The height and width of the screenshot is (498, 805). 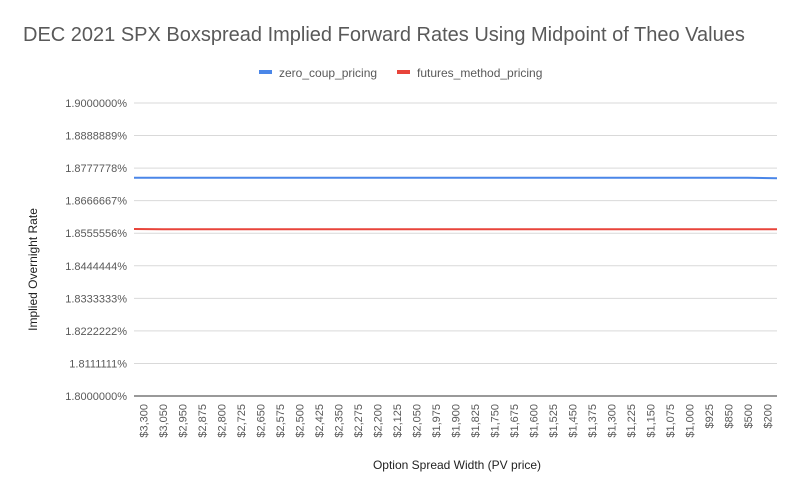 I want to click on x-tick-label: $1,600, so click(x=534, y=421).